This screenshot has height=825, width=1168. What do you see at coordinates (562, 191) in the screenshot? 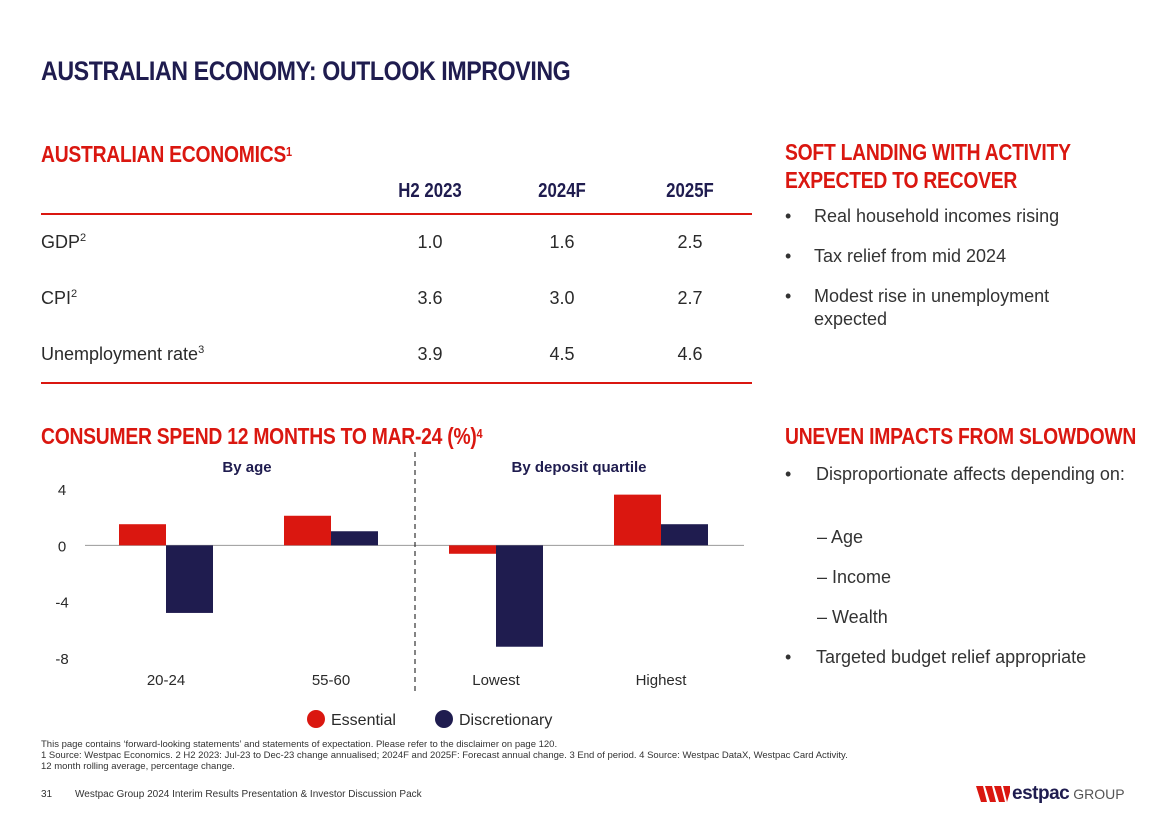
I see `col-header-2024f: 2024F` at bounding box center [562, 191].